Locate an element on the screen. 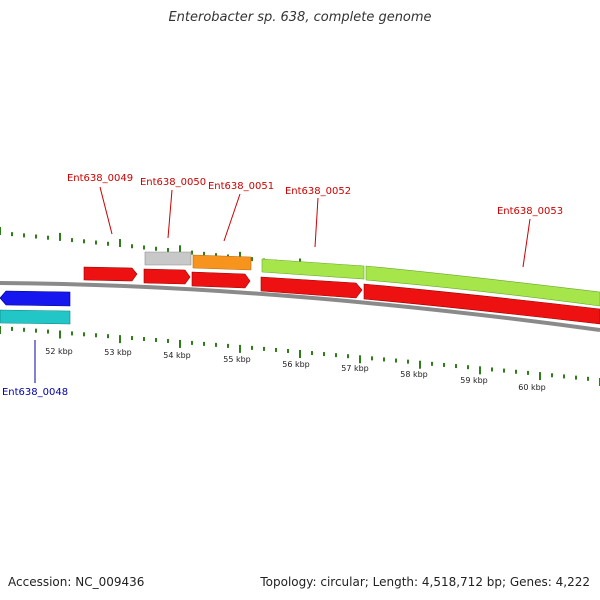 The height and width of the screenshot is (600, 600). scale-label: 56 kbp is located at coordinates (296, 364).